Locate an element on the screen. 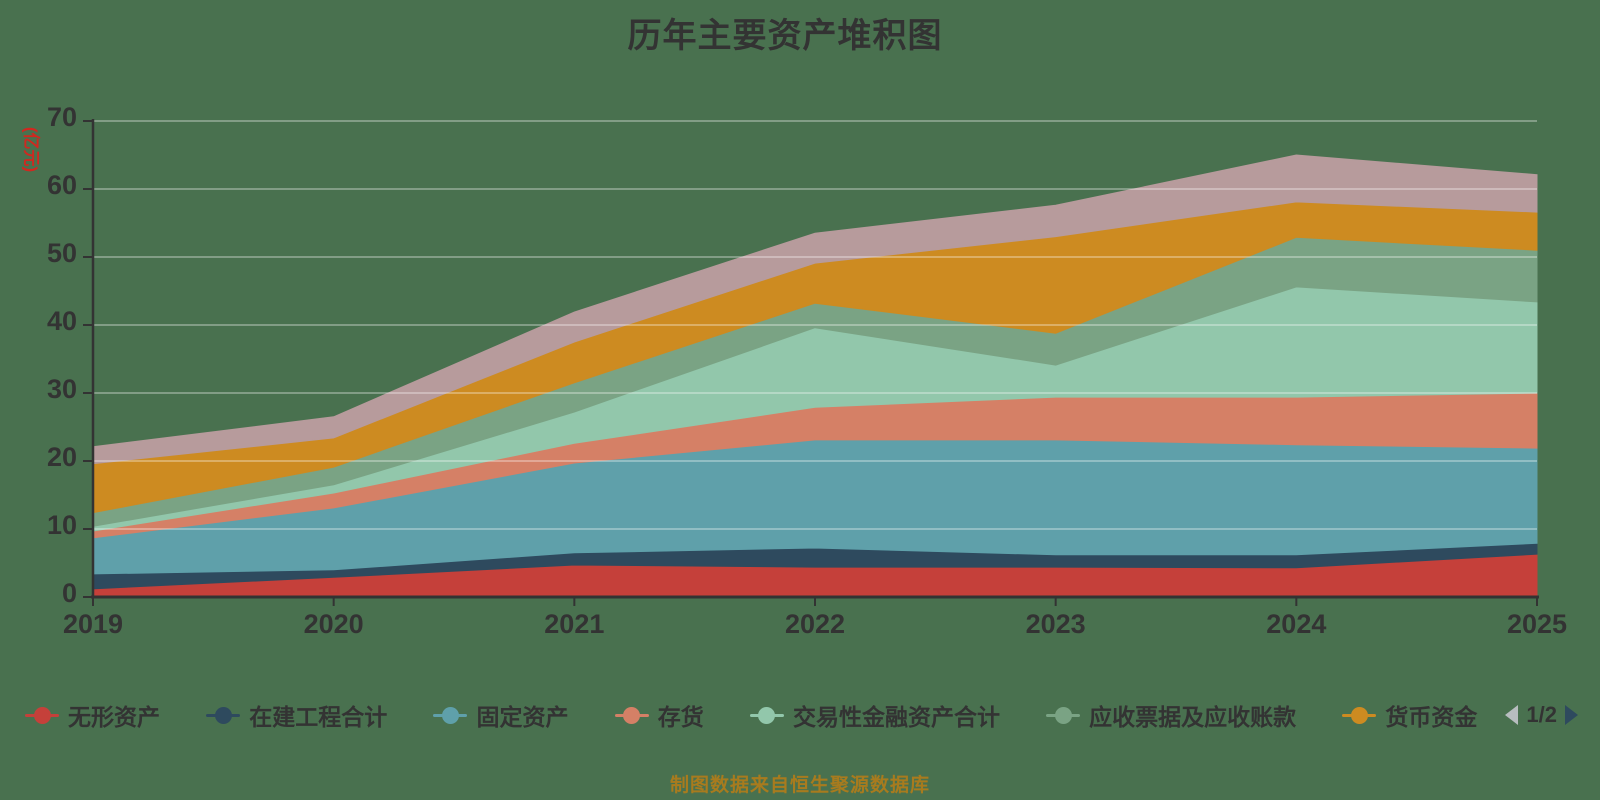 The image size is (1600, 800). x-tick-label-2019: 2019 is located at coordinates (93, 624).